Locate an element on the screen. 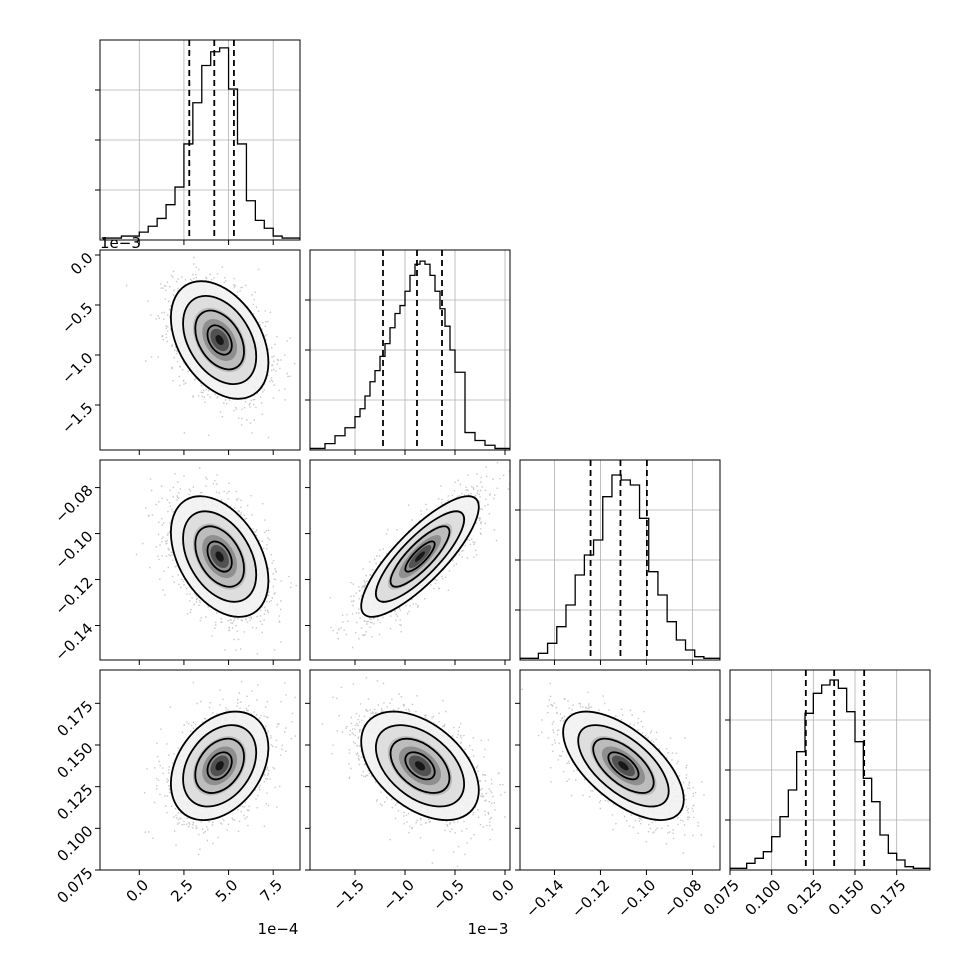  y-tick-label: 0.0 is located at coordinates (82, 264).